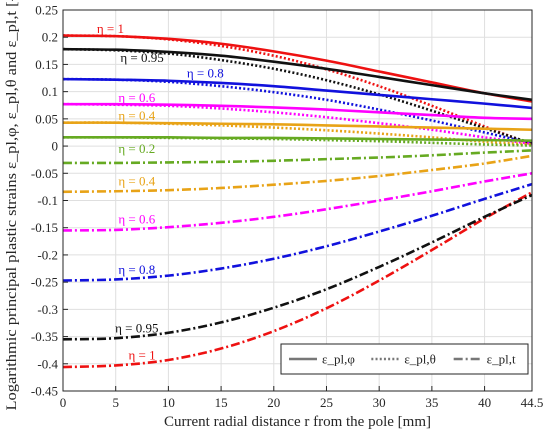 This screenshot has height=434, width=550. Describe the element at coordinates (297, 174) in the screenshot. I see `series-line-eta-0_4-t` at that location.